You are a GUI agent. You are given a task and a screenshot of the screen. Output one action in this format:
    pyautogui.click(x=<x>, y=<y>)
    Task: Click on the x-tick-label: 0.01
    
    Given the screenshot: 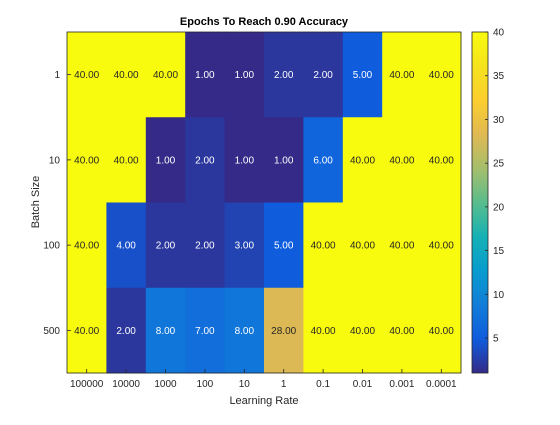 What is the action you would take?
    pyautogui.click(x=363, y=384)
    